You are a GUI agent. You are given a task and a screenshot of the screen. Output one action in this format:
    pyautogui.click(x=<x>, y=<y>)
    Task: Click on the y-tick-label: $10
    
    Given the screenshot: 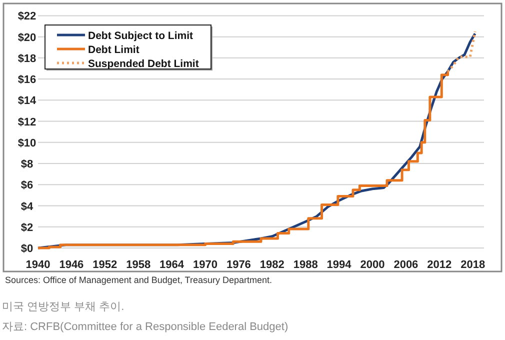 What is the action you would take?
    pyautogui.click(x=27, y=143)
    